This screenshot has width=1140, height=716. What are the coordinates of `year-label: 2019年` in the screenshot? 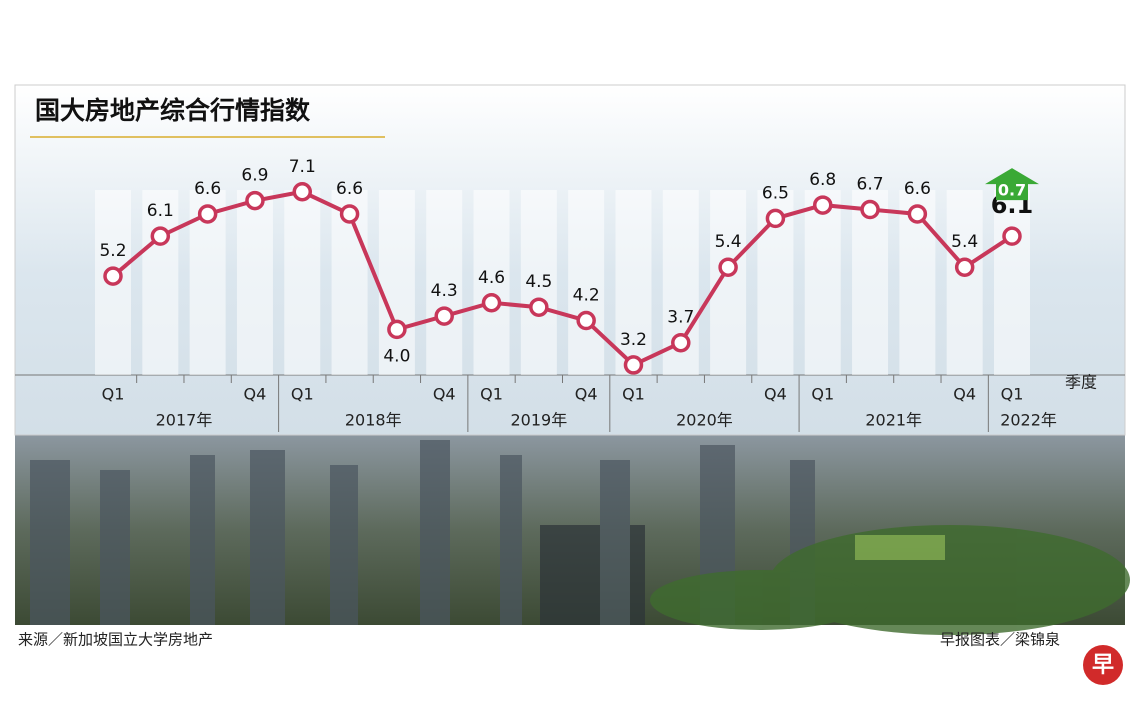 It's located at (538, 420).